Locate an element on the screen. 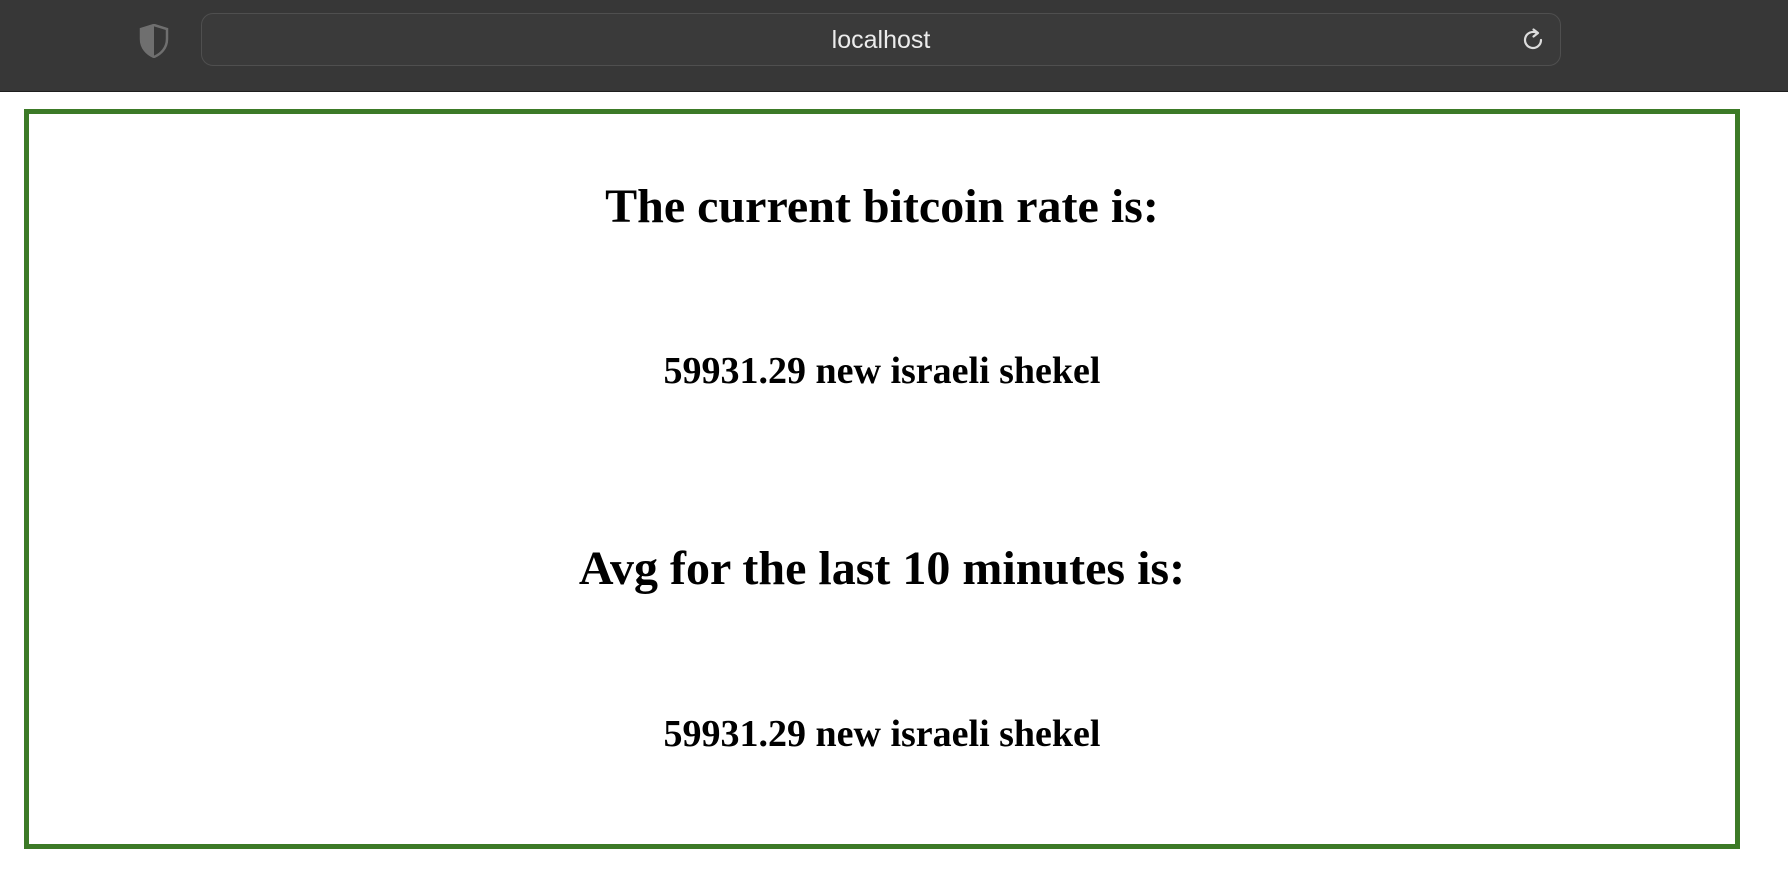 This screenshot has width=1788, height=880. avg-rate-heading: Avg for the last 10 minutes is: is located at coordinates (882, 568).